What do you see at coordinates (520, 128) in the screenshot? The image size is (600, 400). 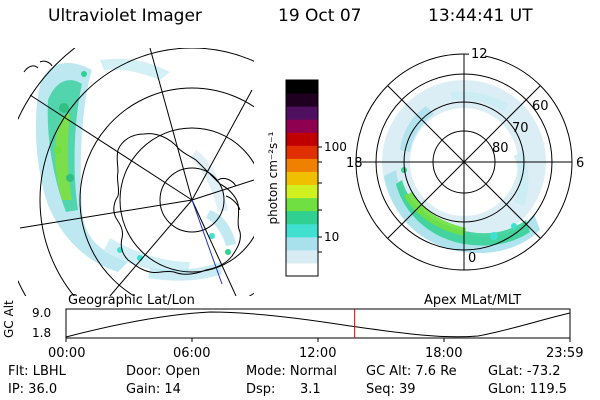 I see `mlat-label-70: 70` at bounding box center [520, 128].